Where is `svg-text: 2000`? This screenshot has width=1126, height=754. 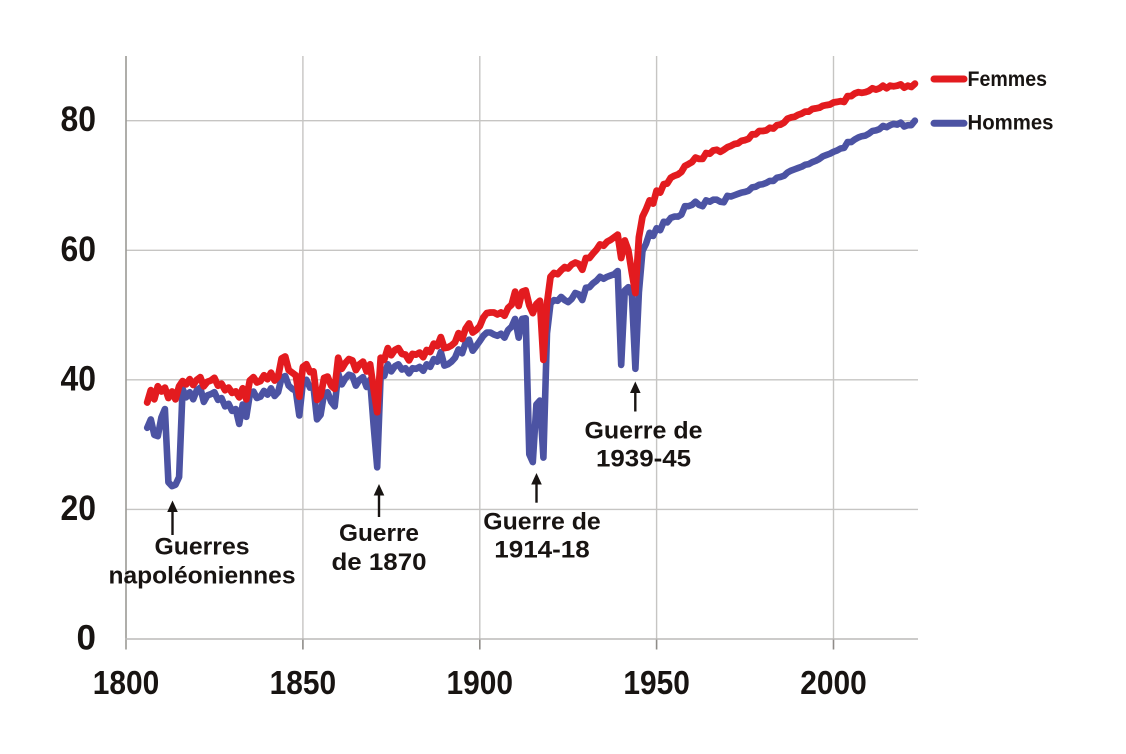
svg-text: 2000 is located at coordinates (833, 682).